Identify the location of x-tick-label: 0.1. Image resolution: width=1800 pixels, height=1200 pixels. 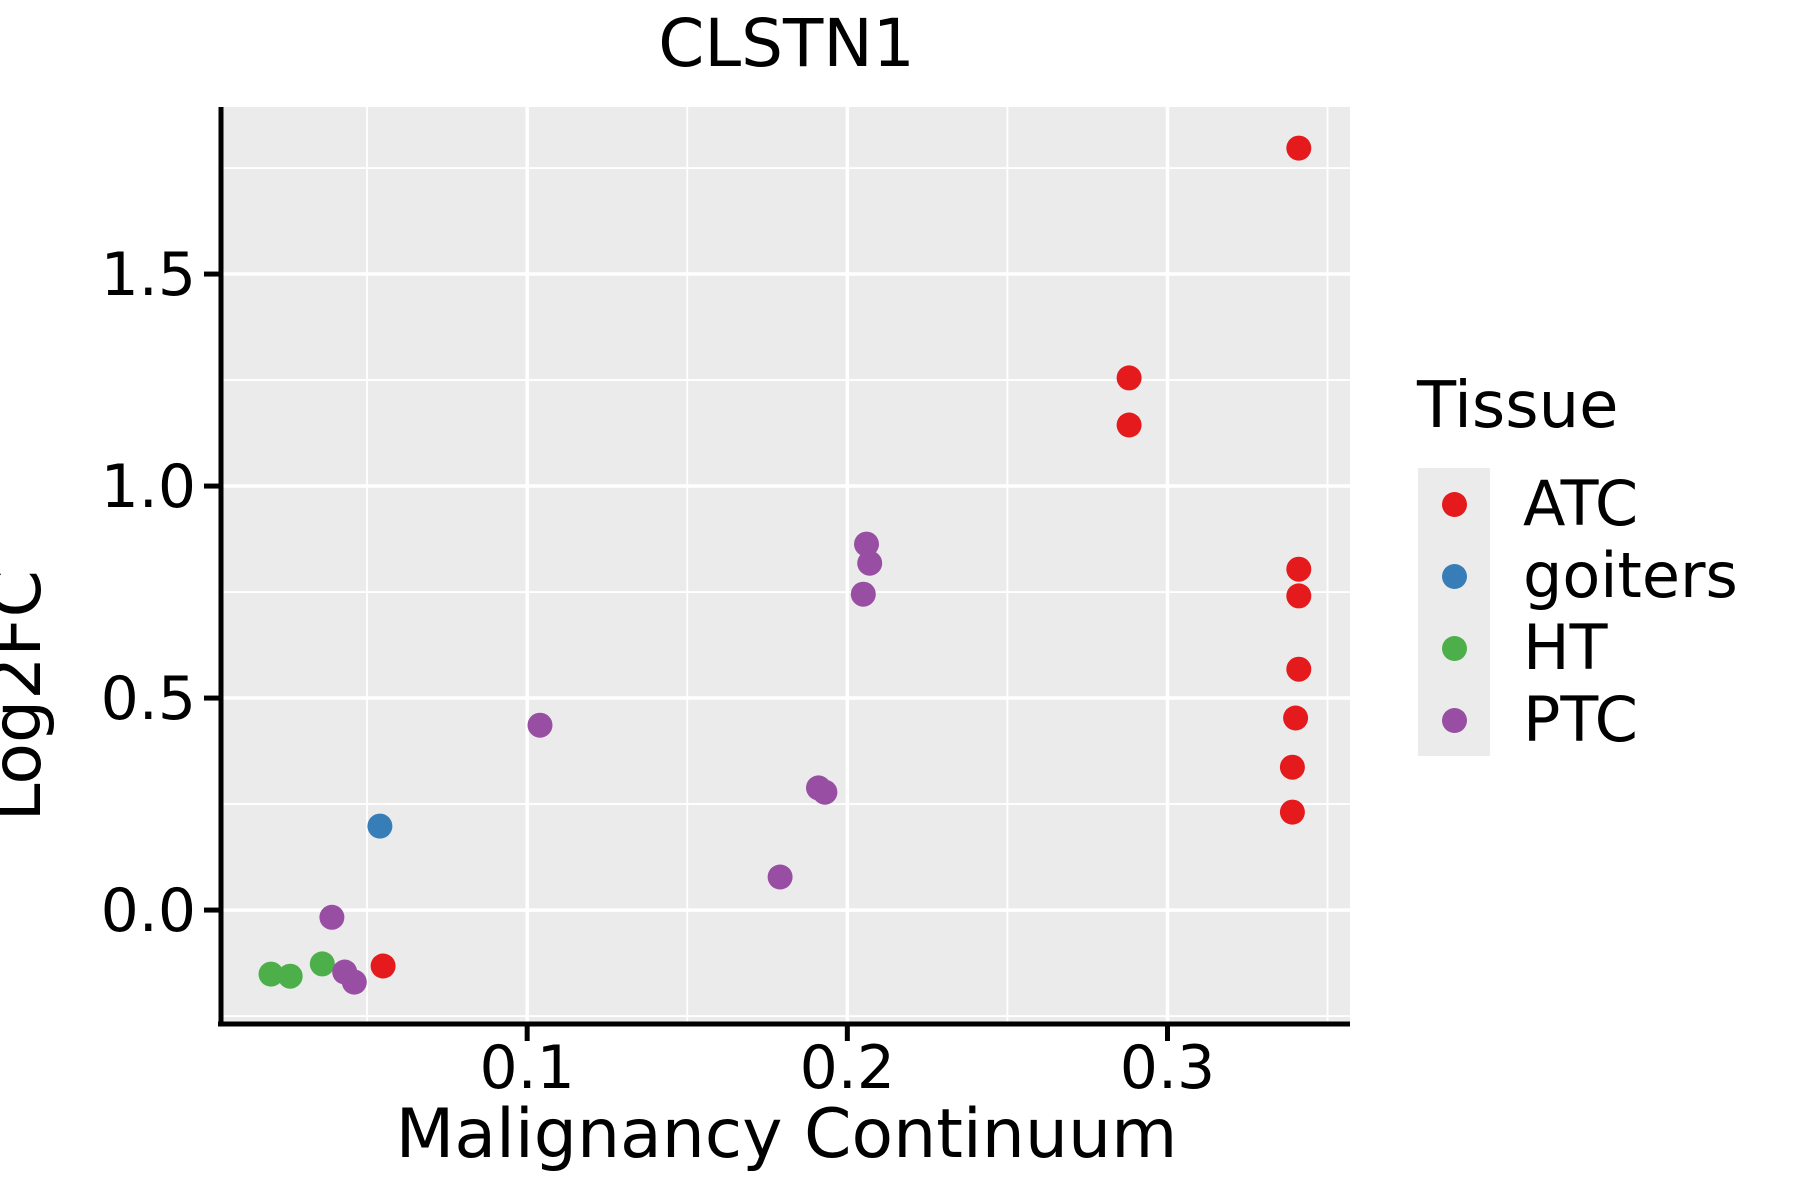
(526, 1068).